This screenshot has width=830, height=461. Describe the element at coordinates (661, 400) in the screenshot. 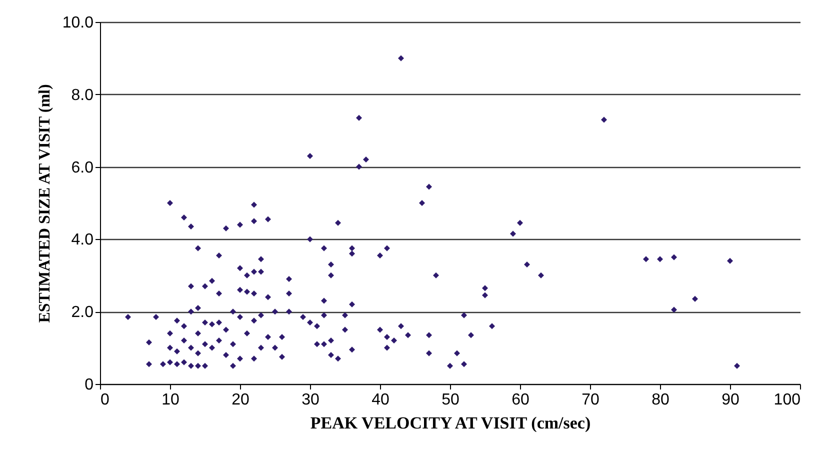

I see `x-tick-label: 80` at that location.